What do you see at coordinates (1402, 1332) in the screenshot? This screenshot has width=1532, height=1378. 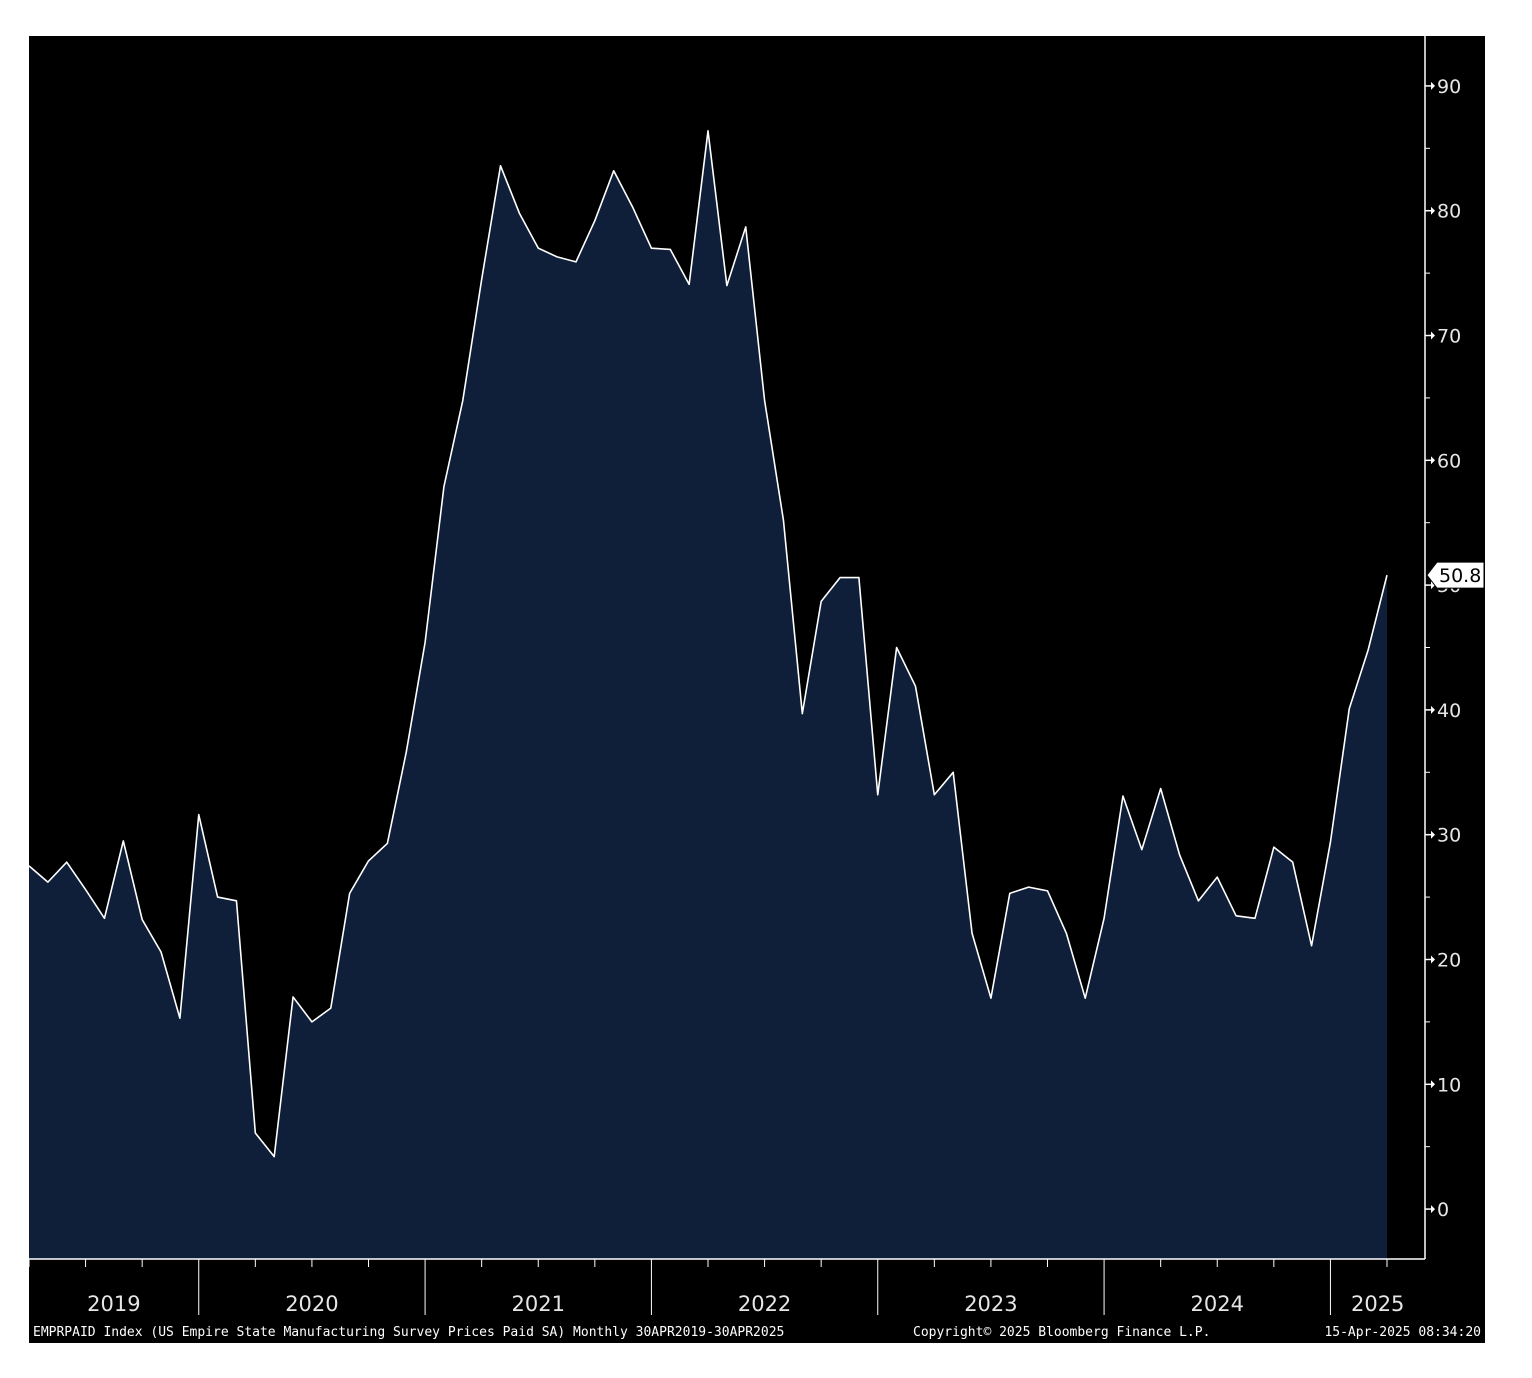 I see `footer-timestamp: 15-Apr-2025 08:34:20` at bounding box center [1402, 1332].